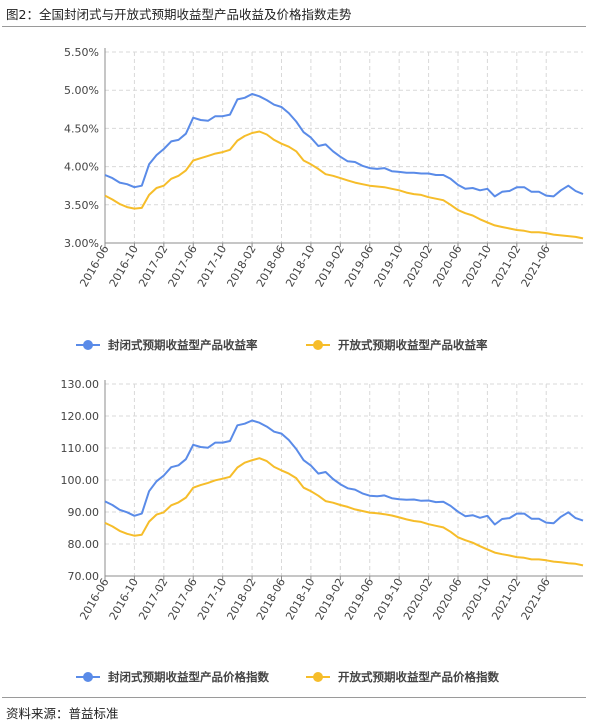 This screenshot has height=724, width=592. I want to click on y-tick-label: 5.00%, so click(81, 90).